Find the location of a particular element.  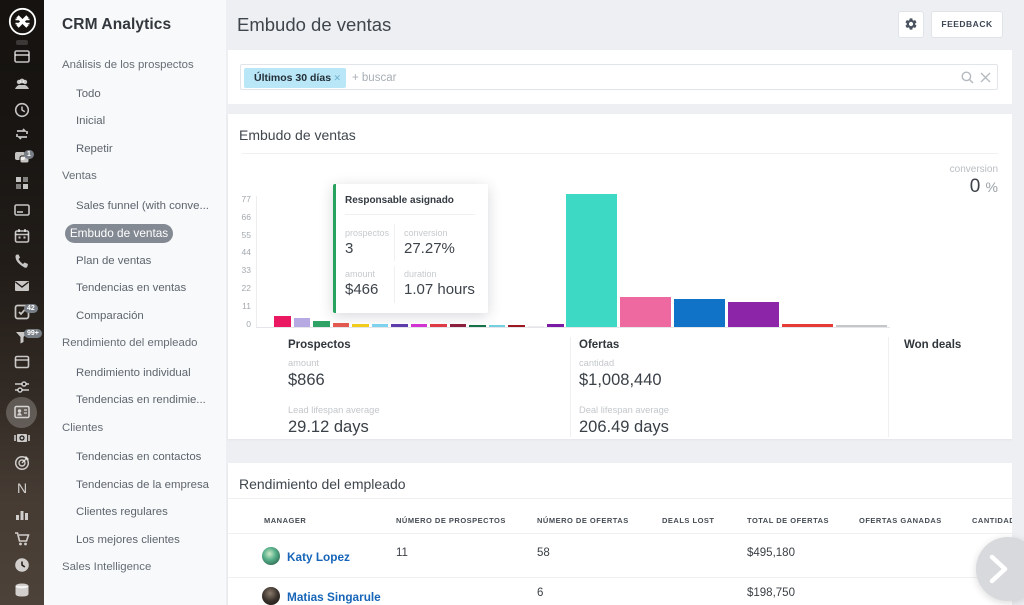

svg-text: N is located at coordinates (22, 488).